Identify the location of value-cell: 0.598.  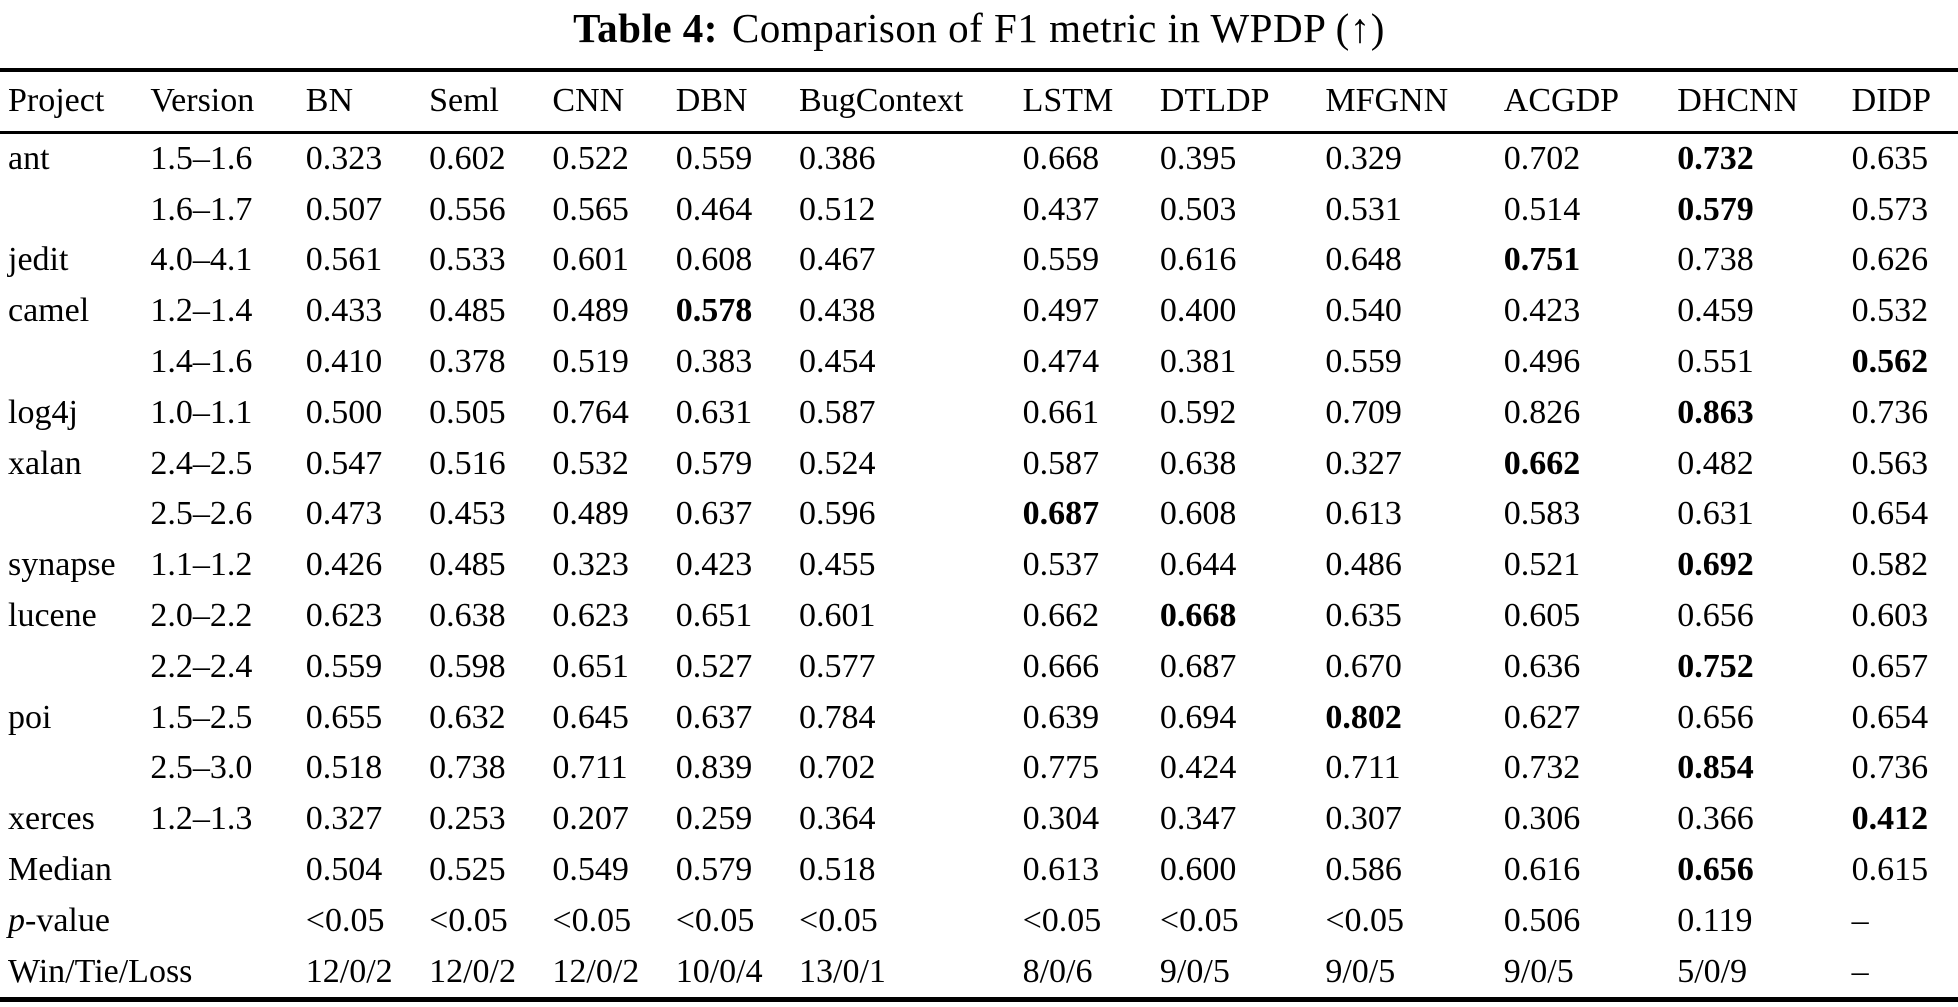
(467, 666).